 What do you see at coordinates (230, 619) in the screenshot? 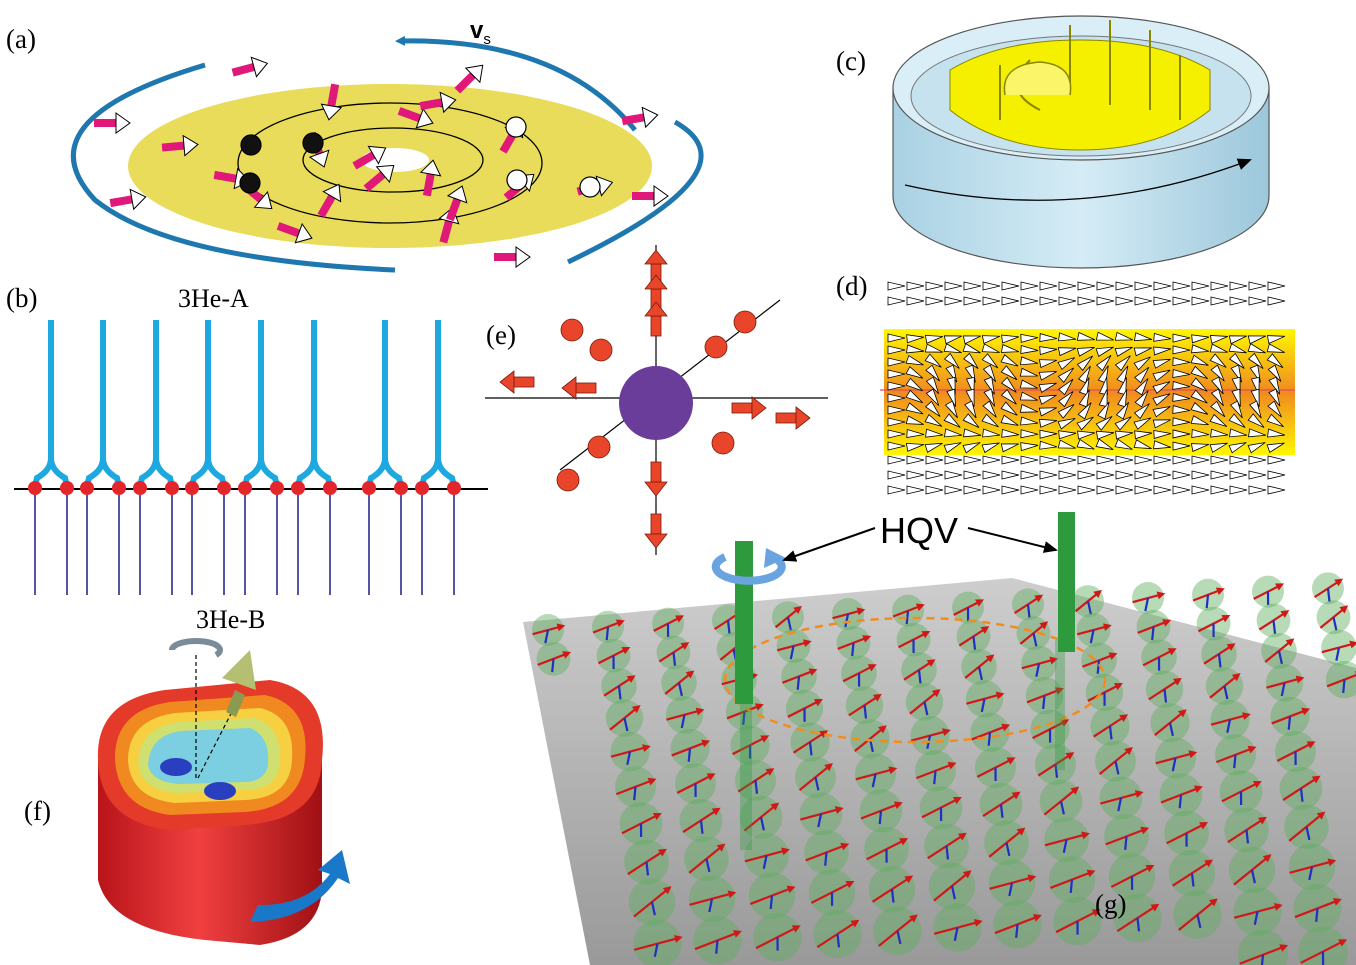
I see `phase-b-label: 3He-B` at bounding box center [230, 619].